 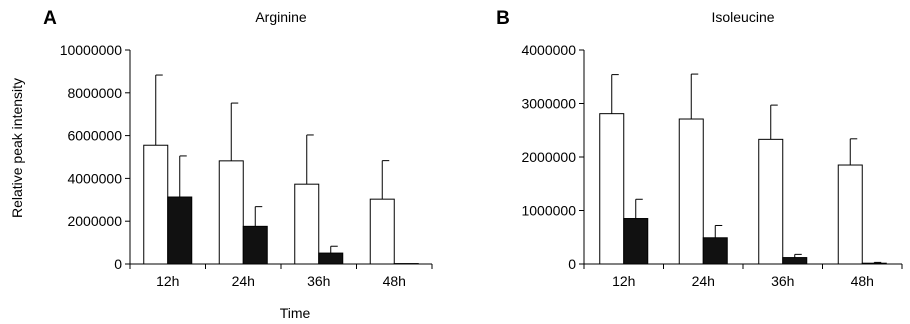 What do you see at coordinates (548, 50) in the screenshot?
I see `y-tick-label-b: 4000000` at bounding box center [548, 50].